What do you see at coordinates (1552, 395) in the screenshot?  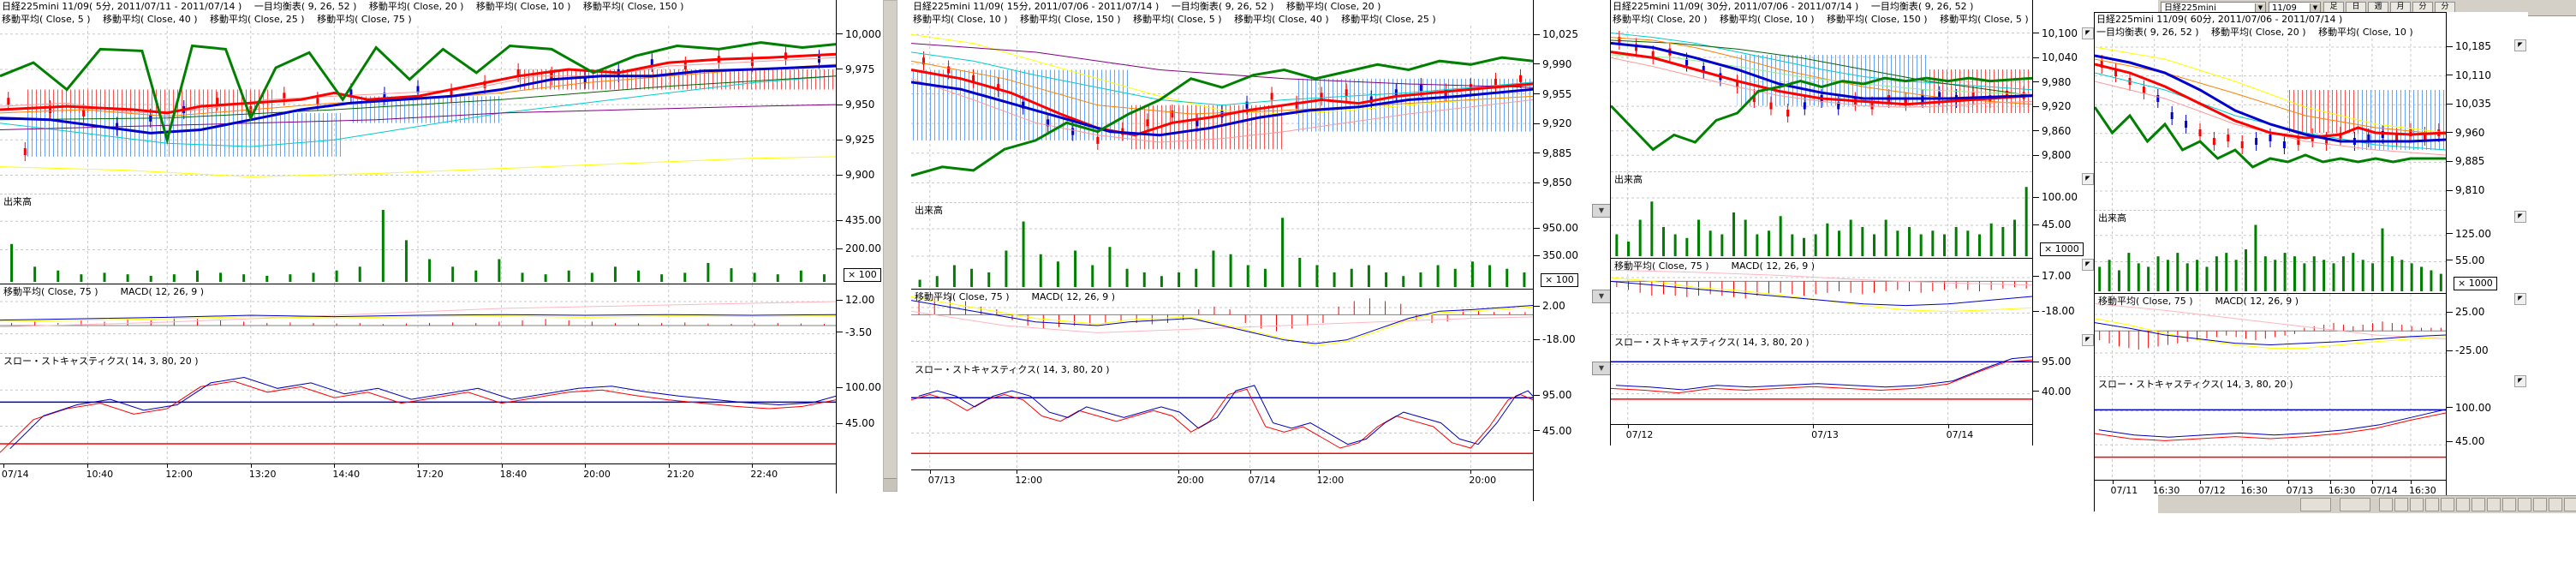 I see `stochastics-axis-label: 95.00` at bounding box center [1552, 395].